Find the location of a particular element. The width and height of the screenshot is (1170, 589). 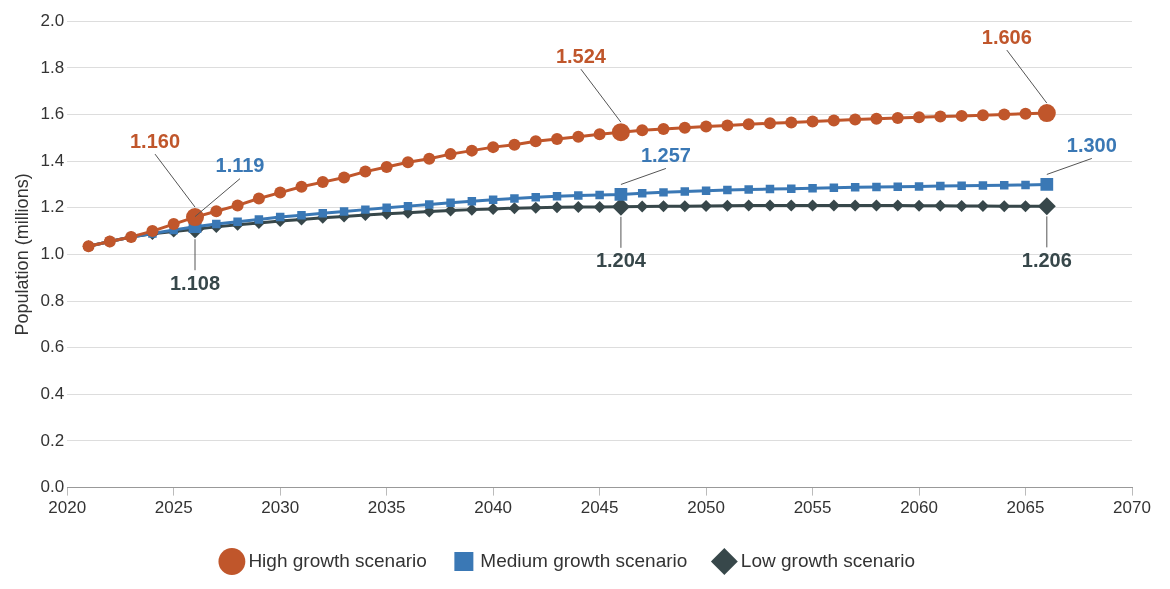

data-label: 1.206 is located at coordinates (1046, 259).